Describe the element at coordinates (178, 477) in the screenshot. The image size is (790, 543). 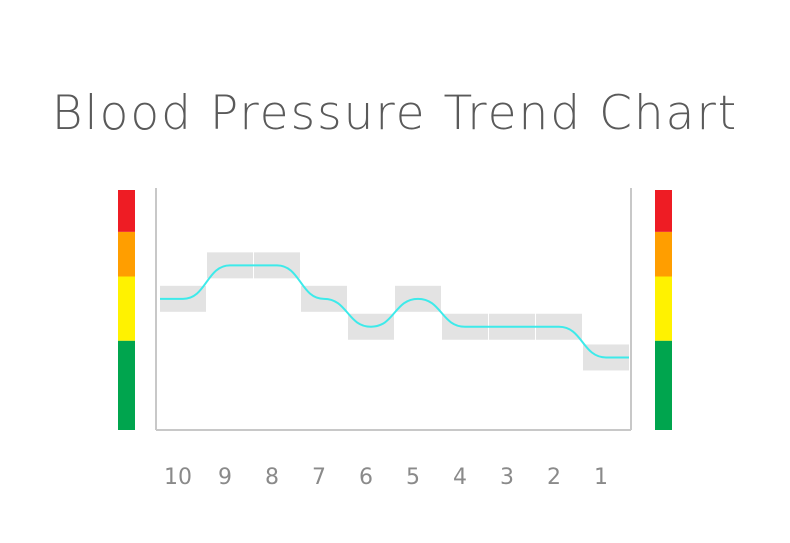
I see `x-tick-label-10: 10` at that location.